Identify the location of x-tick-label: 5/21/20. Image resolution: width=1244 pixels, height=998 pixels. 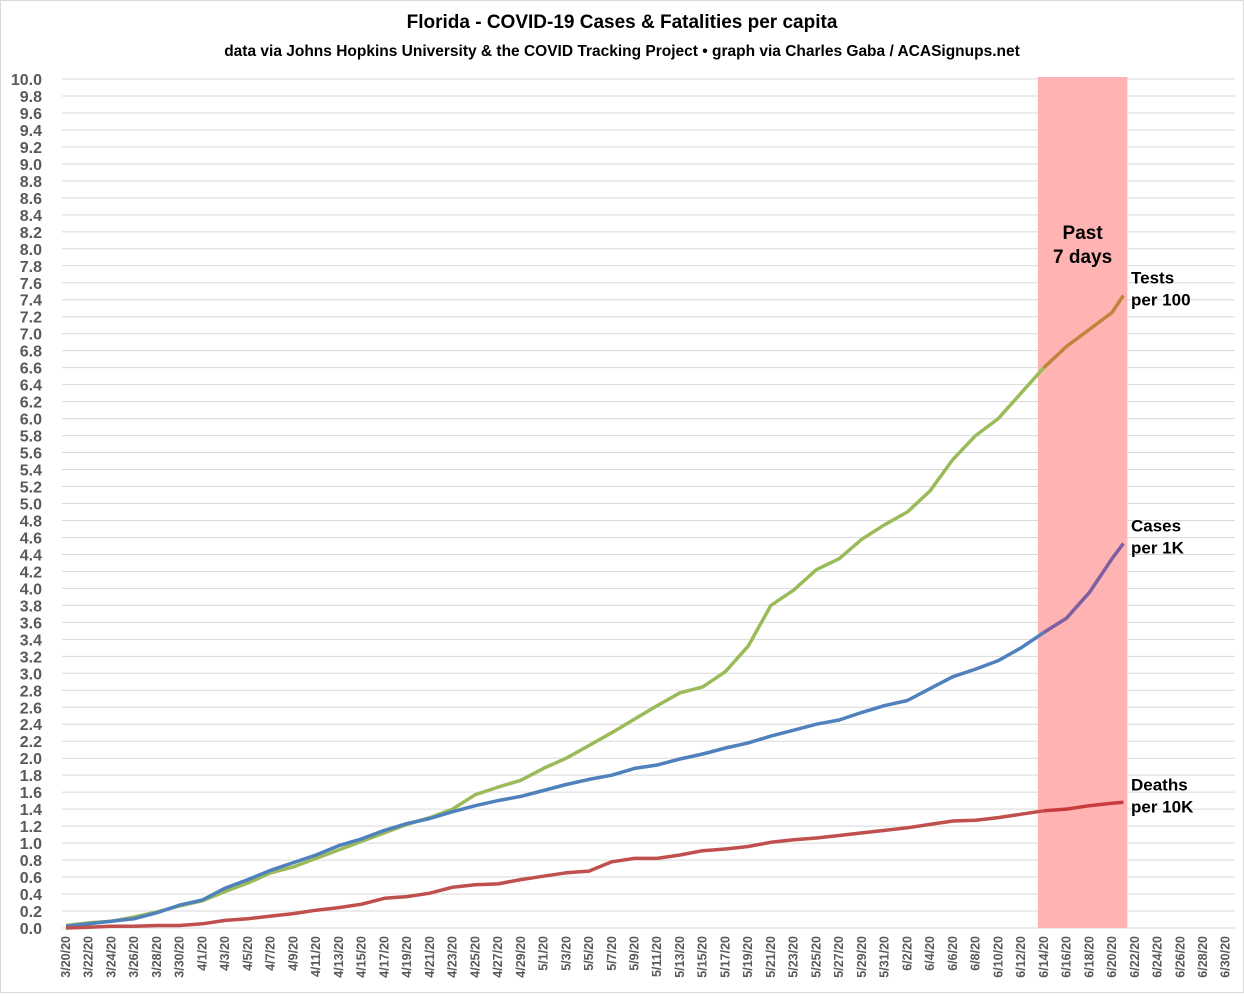
(771, 957).